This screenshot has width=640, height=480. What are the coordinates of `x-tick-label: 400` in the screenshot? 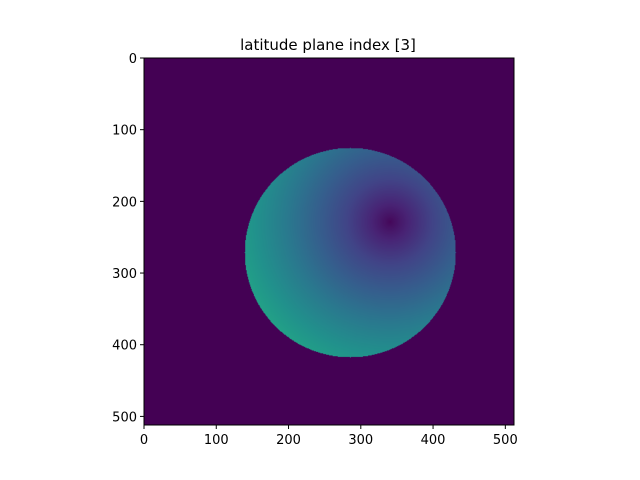 It's located at (433, 440).